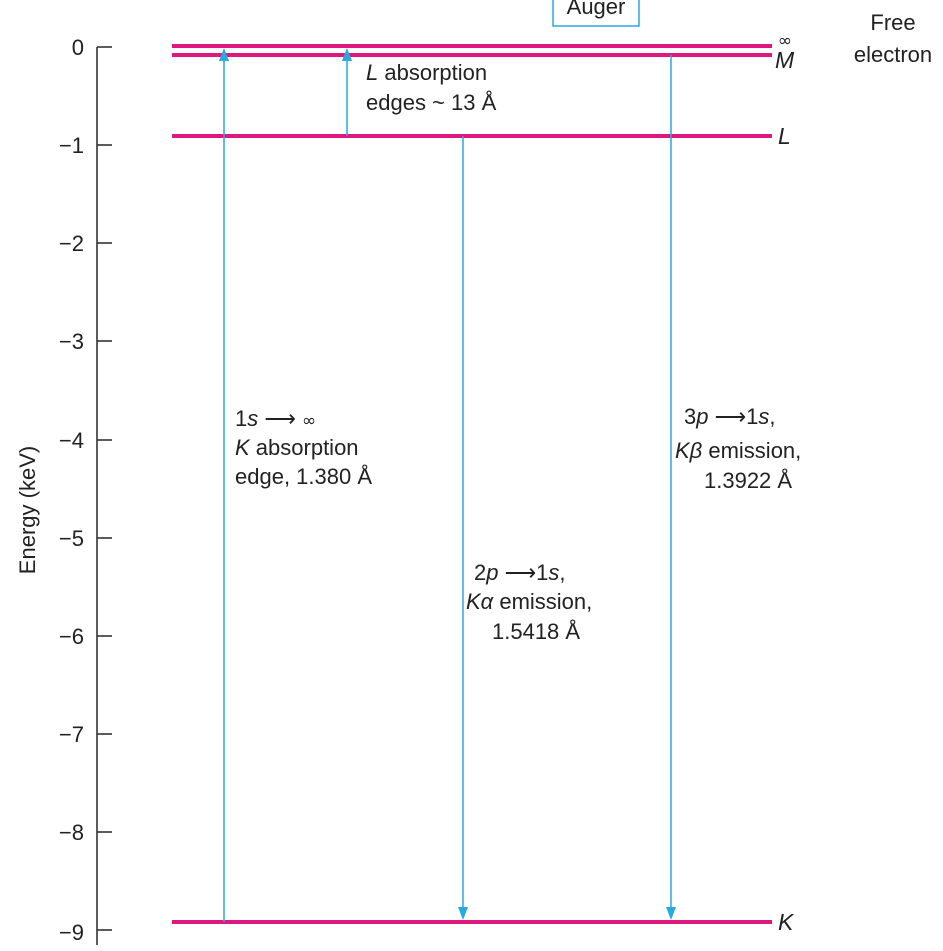 The width and height of the screenshot is (943, 951). I want to click on k-absorption-line3: edge, 1.380 Å, so click(303, 476).